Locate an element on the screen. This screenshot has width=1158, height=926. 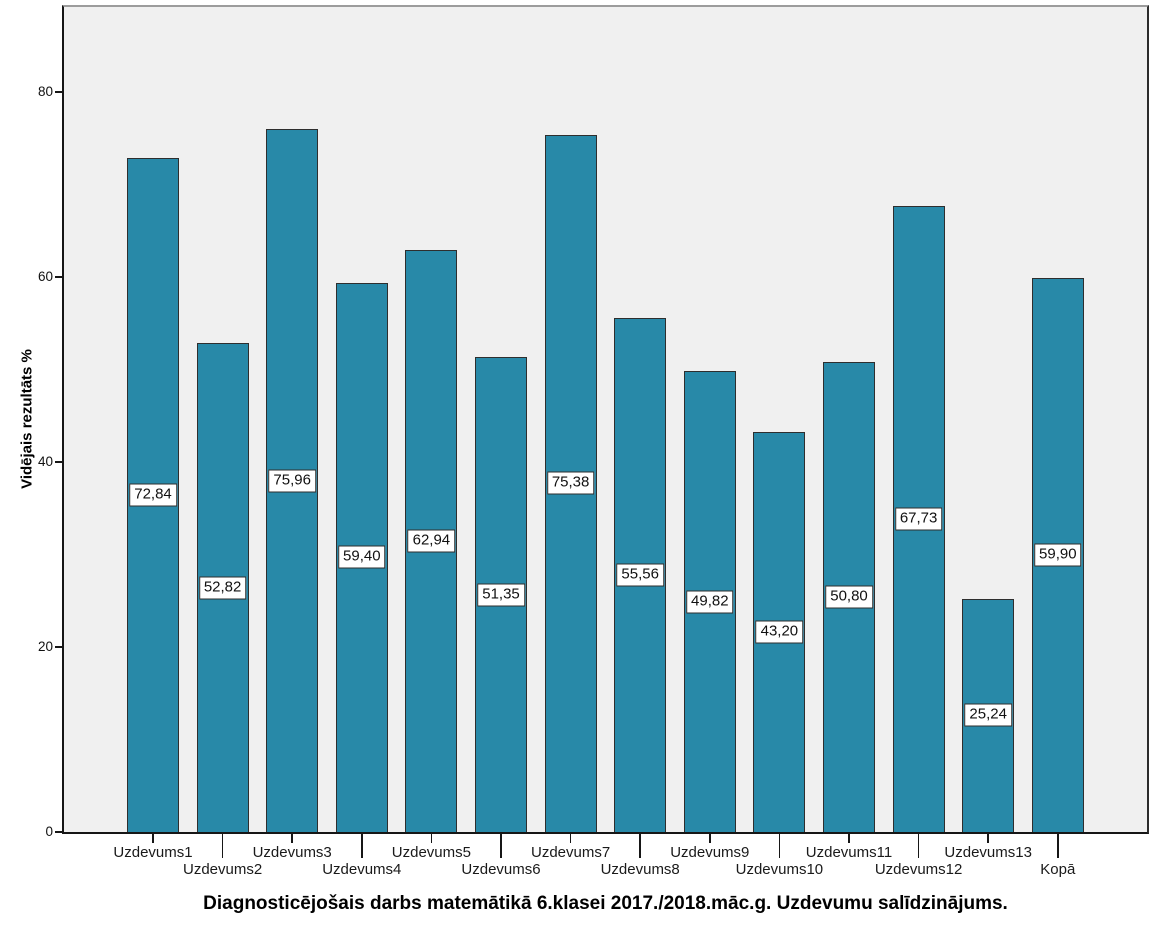
bar-value-label: 55,56 is located at coordinates (640, 575).